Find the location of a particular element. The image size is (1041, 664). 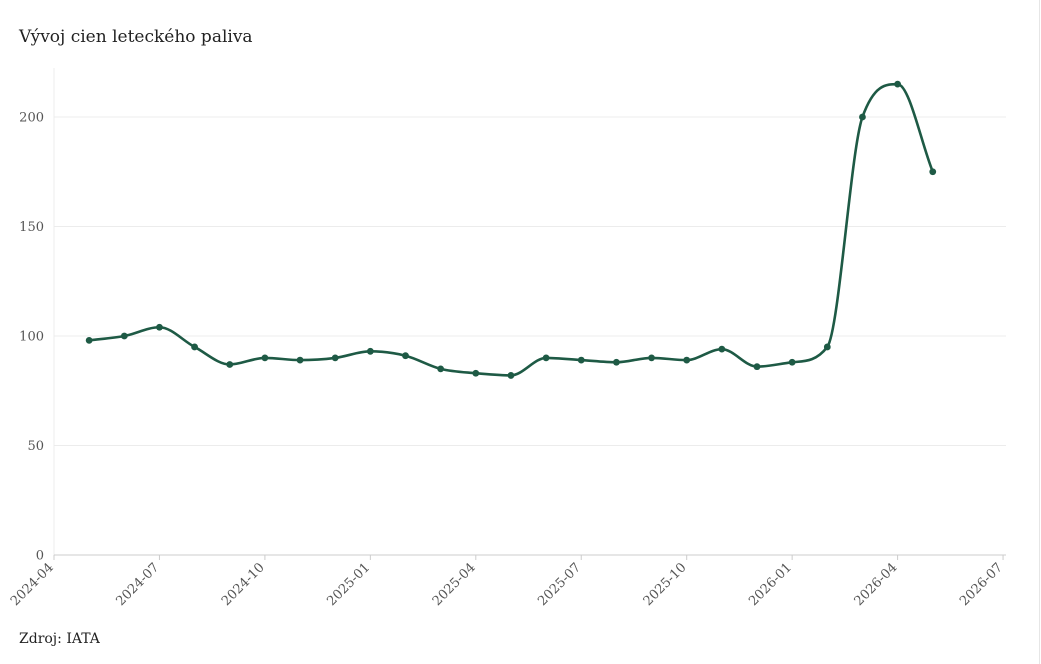

x-tick-label: 2025-01 is located at coordinates (348, 584).